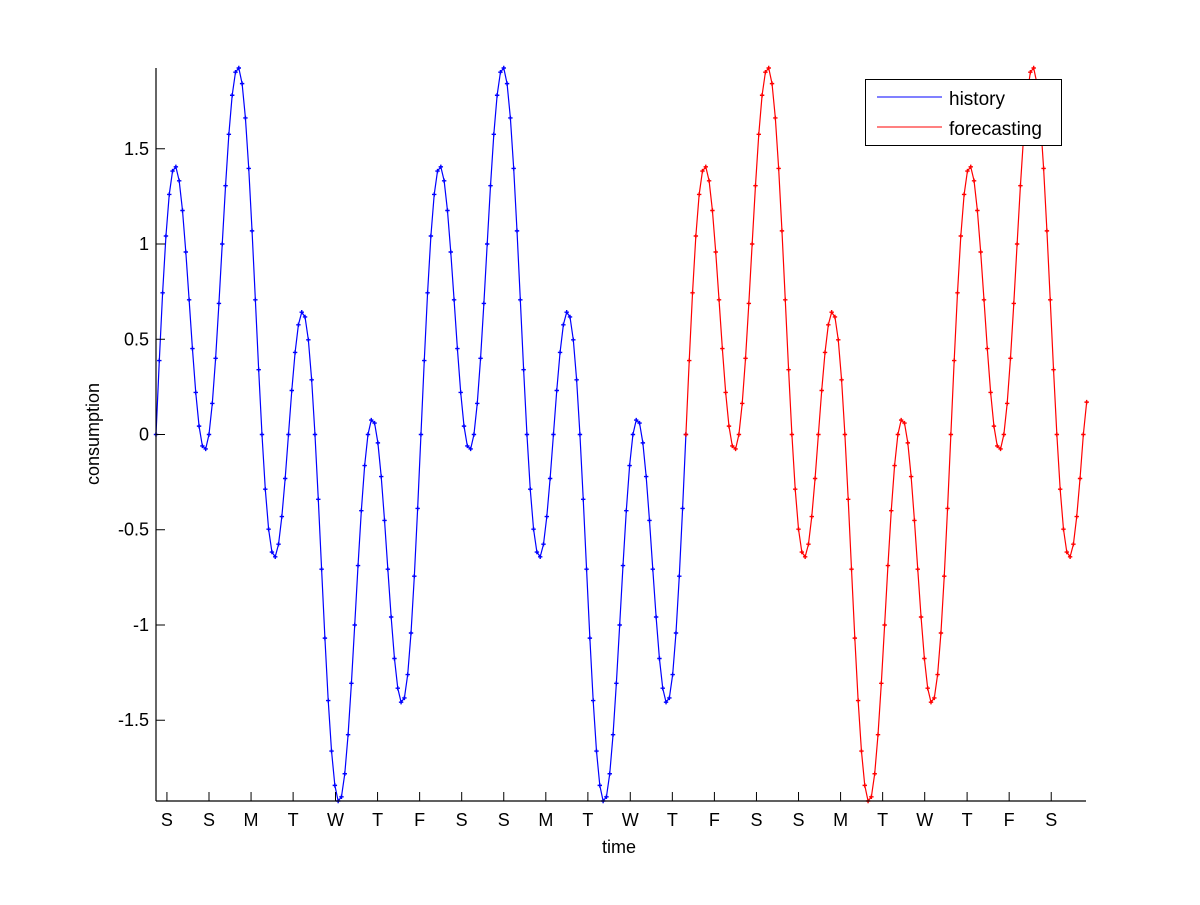 This screenshot has height=905, width=1200. What do you see at coordinates (335, 820) in the screenshot?
I see `x-tick-label: W` at bounding box center [335, 820].